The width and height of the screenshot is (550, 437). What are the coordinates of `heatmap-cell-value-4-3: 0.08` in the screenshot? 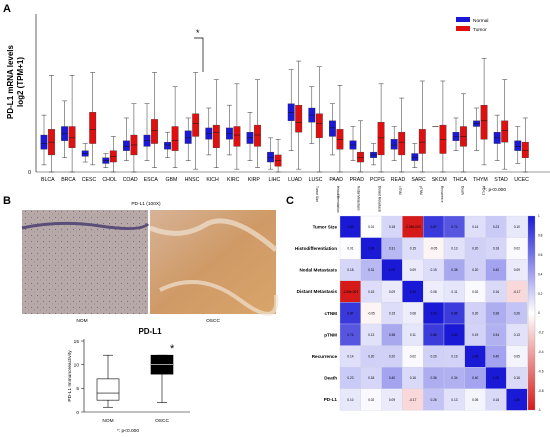 It's located at (413, 313).